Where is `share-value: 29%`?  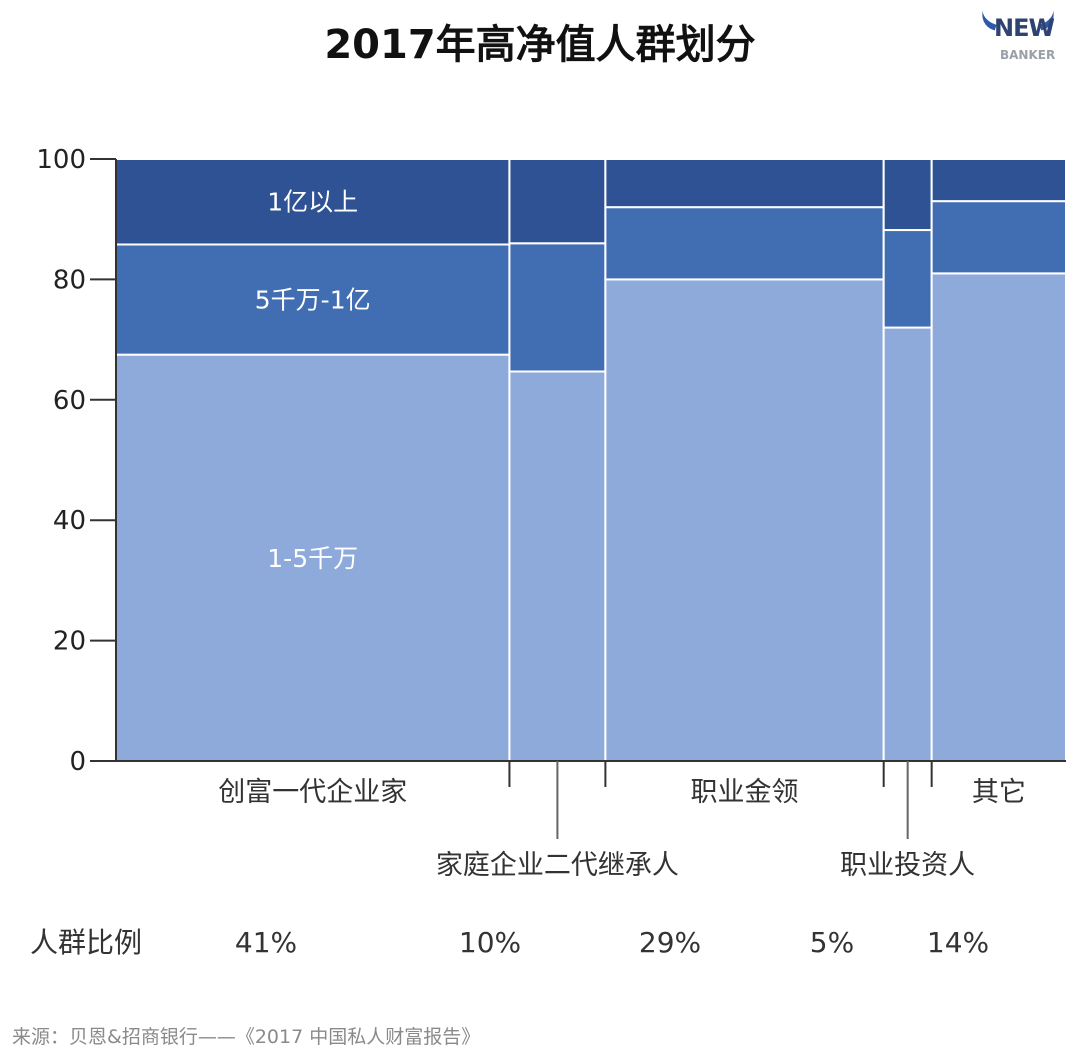
share-value: 29% is located at coordinates (670, 942).